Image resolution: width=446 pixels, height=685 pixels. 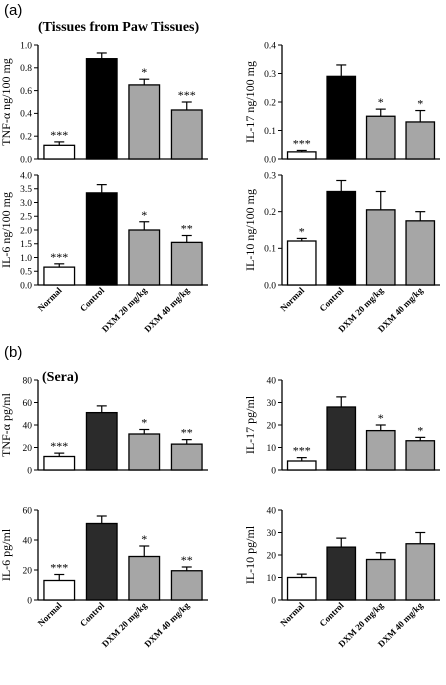 What do you see at coordinates (6, 230) in the screenshot?
I see `y-axis-label: IL-6 ng/100 mg` at bounding box center [6, 230].